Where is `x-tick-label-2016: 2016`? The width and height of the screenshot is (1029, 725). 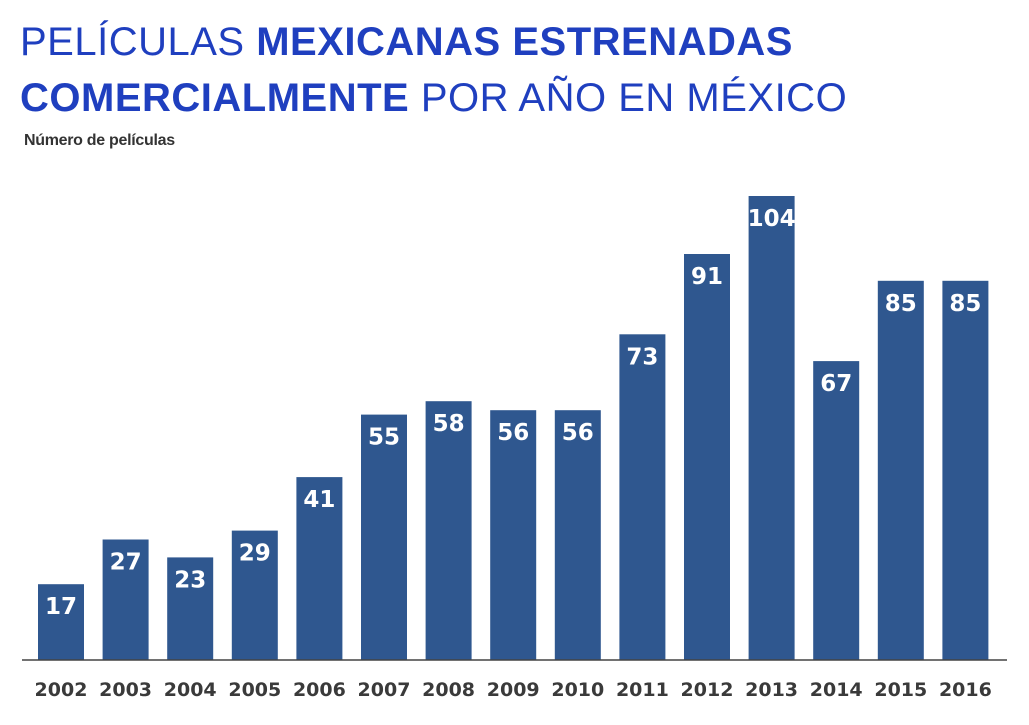 x-tick-label-2016: 2016 is located at coordinates (965, 690).